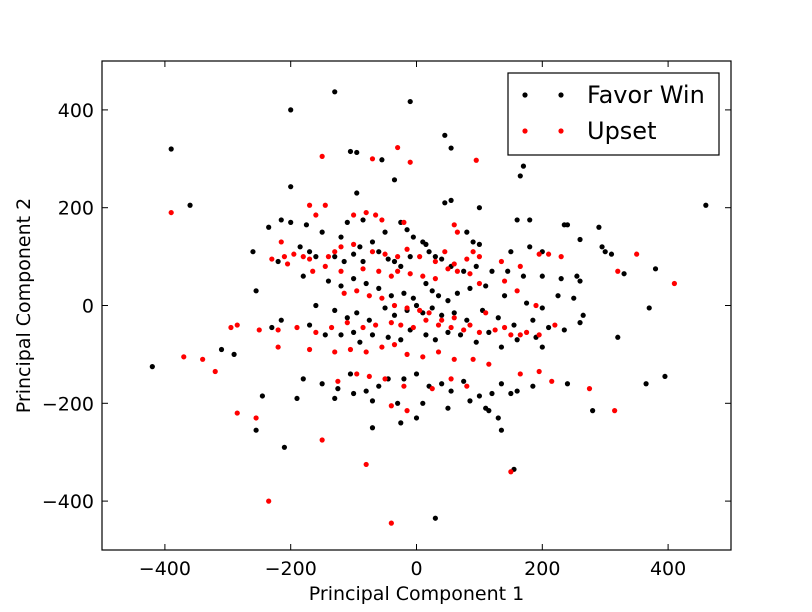  I want to click on legend-marker-upset-left, so click(525, 131).